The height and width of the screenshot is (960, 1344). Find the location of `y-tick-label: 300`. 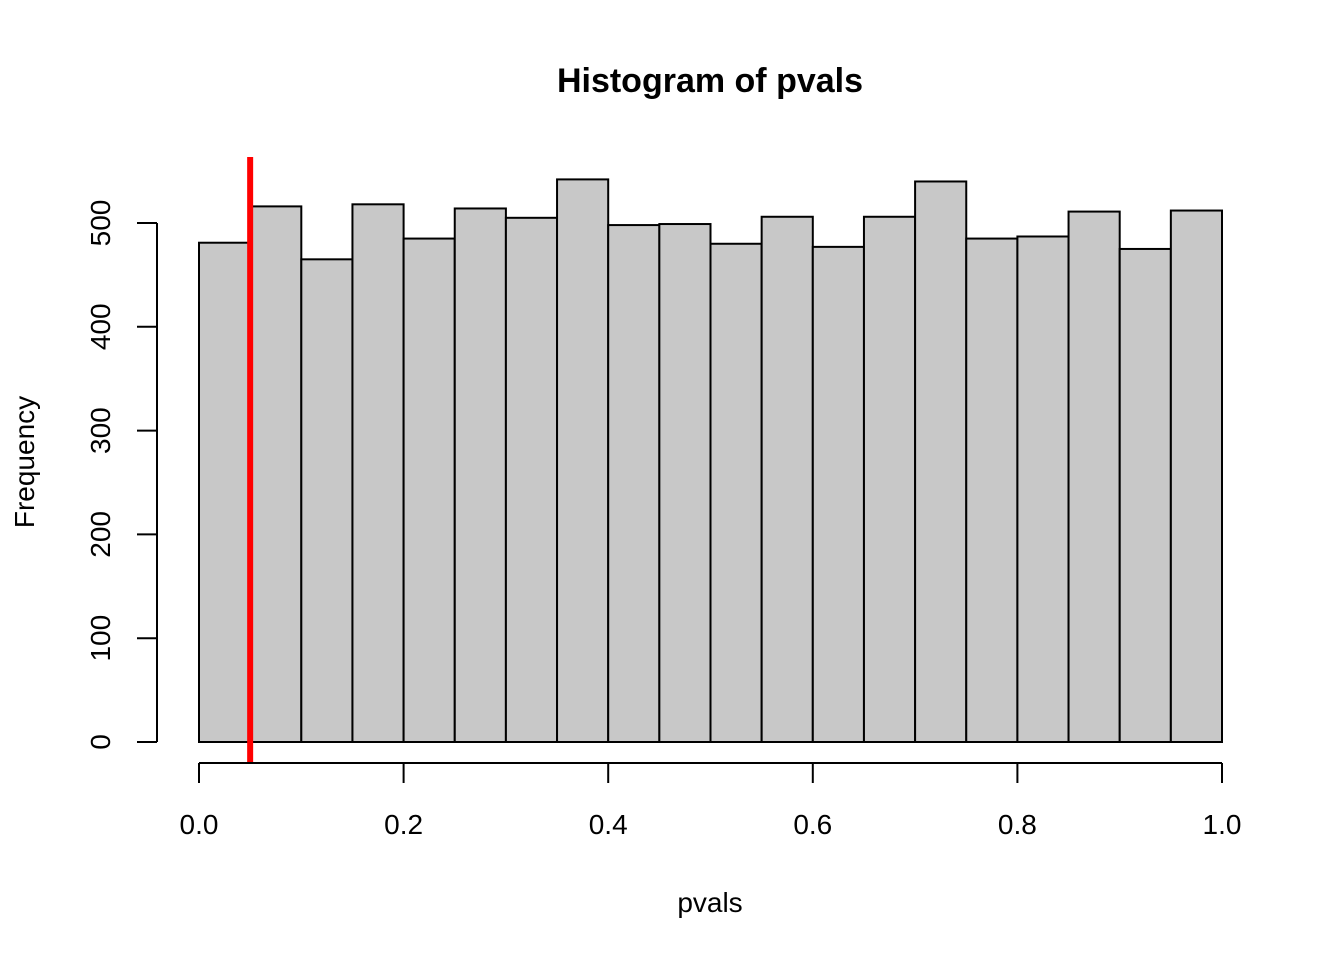

y-tick-label: 300 is located at coordinates (100, 430).